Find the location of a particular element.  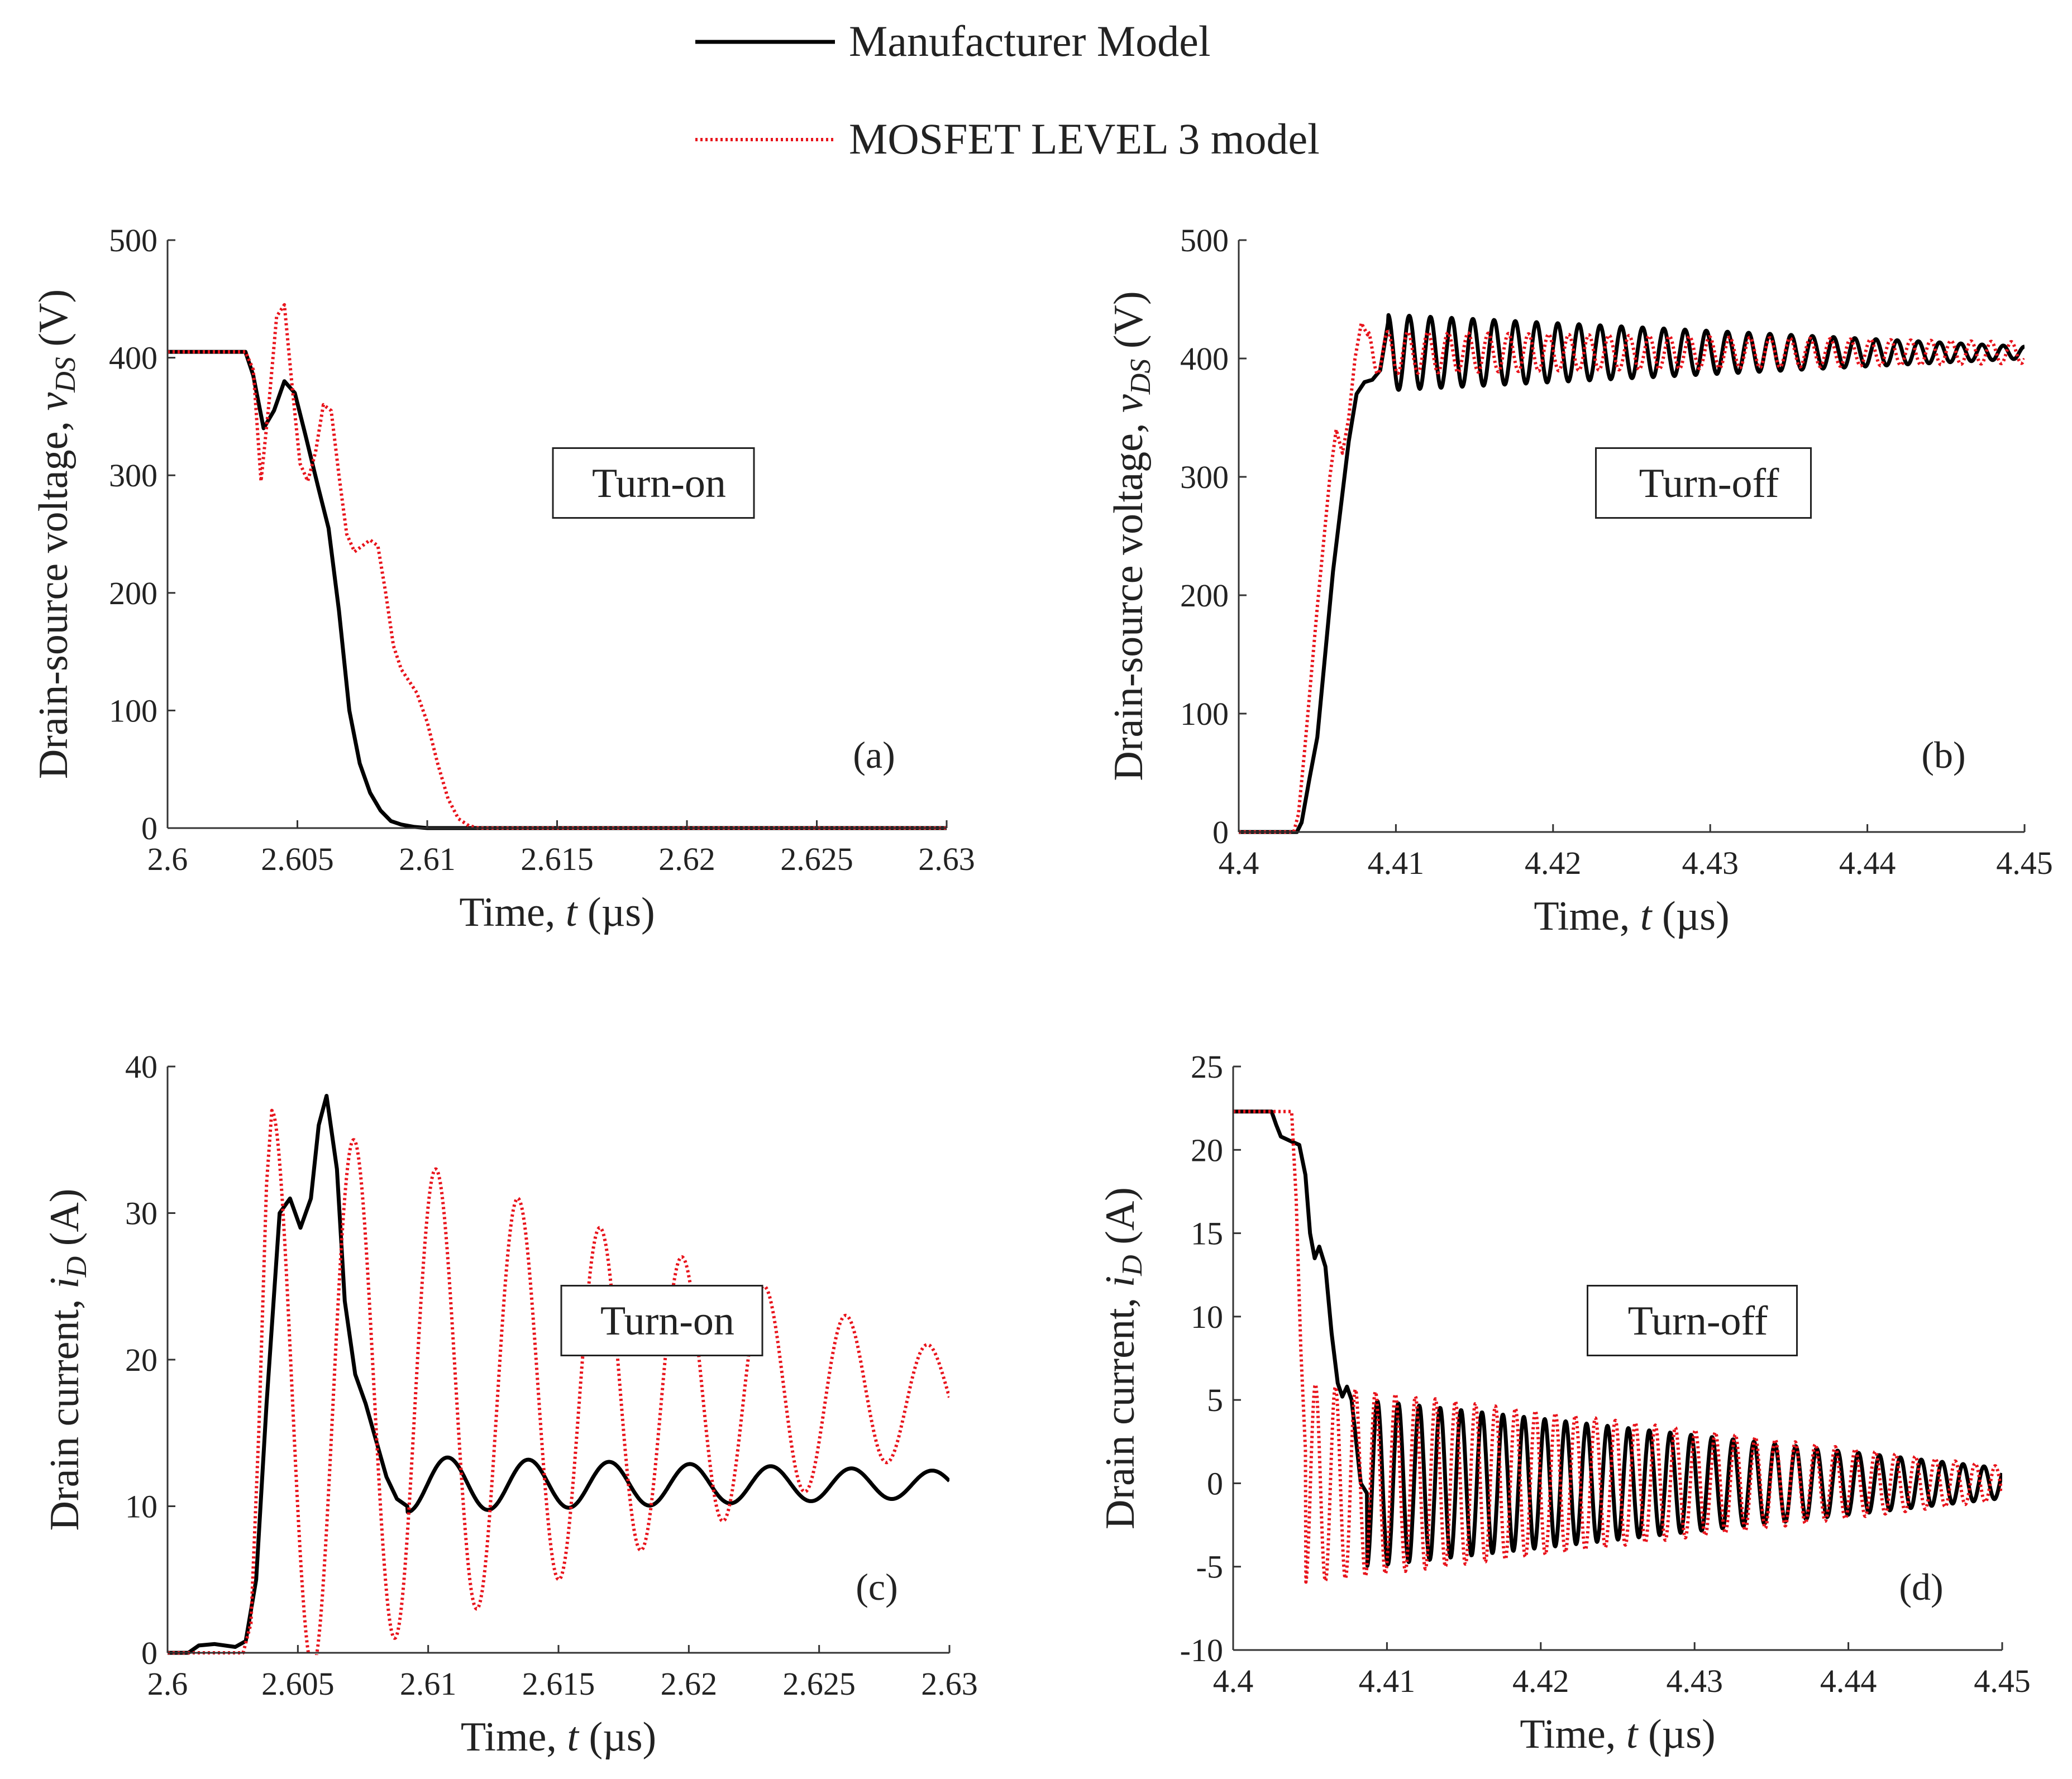

y-tick-label-b: 200 is located at coordinates (1204, 595).